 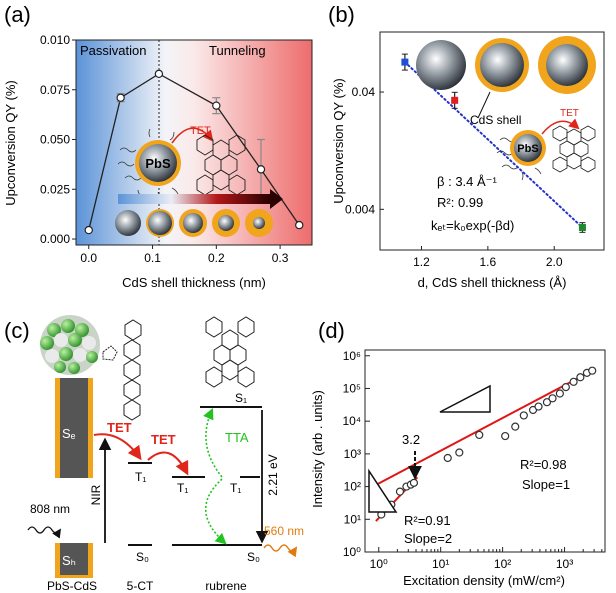 What do you see at coordinates (226, 586) in the screenshot?
I see `name-rubrene: rubrene` at bounding box center [226, 586].